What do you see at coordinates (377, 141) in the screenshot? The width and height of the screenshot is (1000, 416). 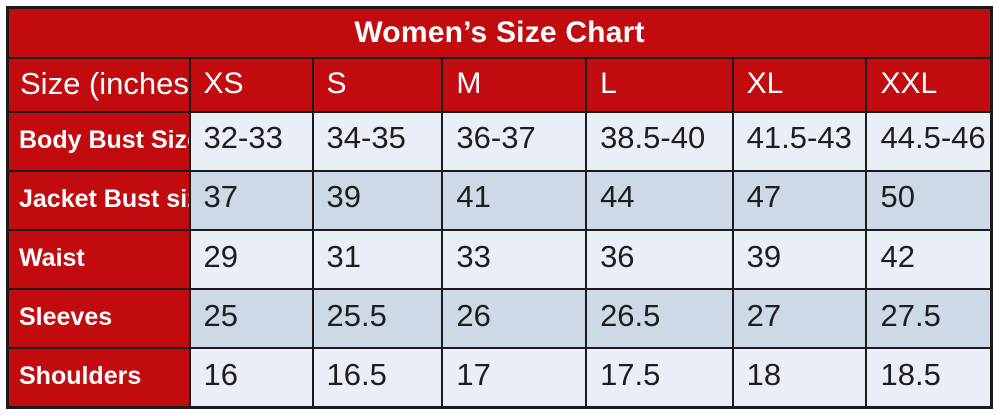 I see `data-cell: 34-35` at bounding box center [377, 141].